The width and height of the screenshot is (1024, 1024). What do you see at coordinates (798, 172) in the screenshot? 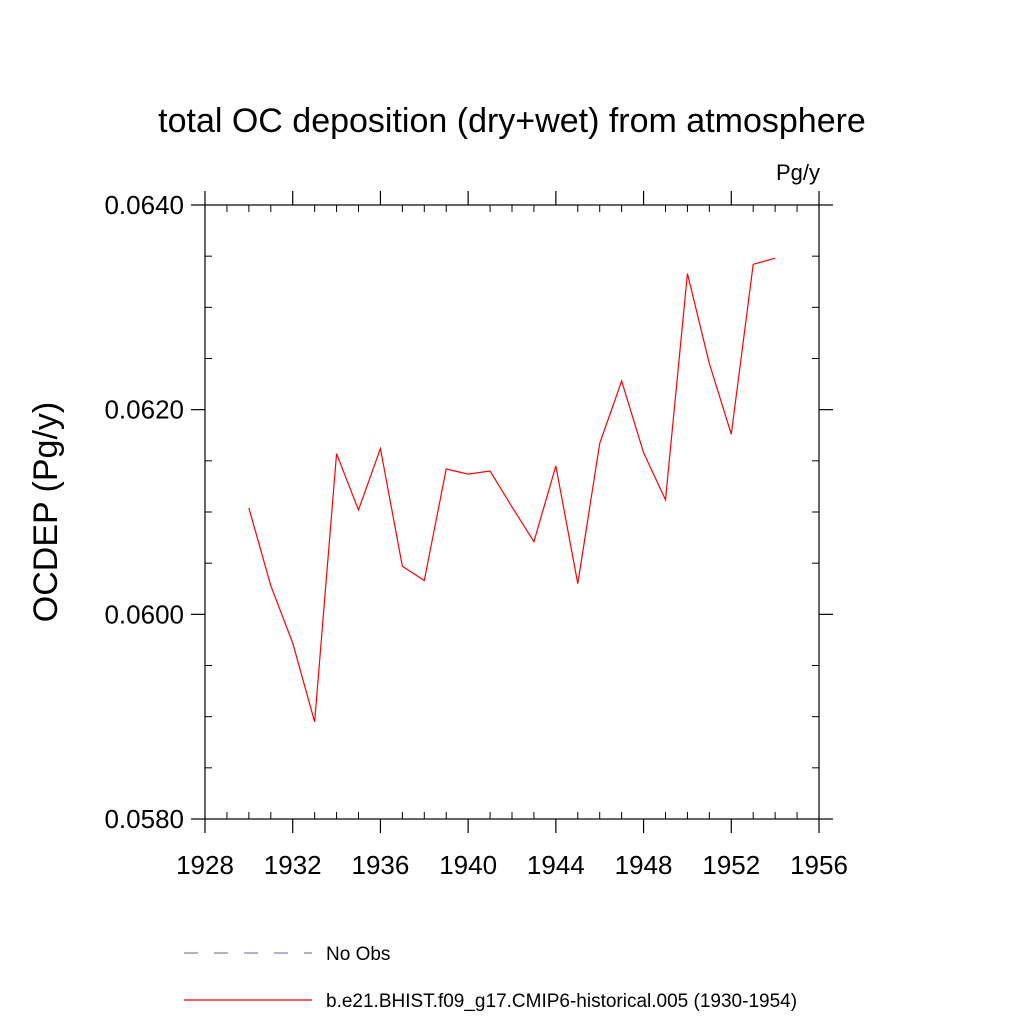
I see `units-label: Pg/y` at bounding box center [798, 172].